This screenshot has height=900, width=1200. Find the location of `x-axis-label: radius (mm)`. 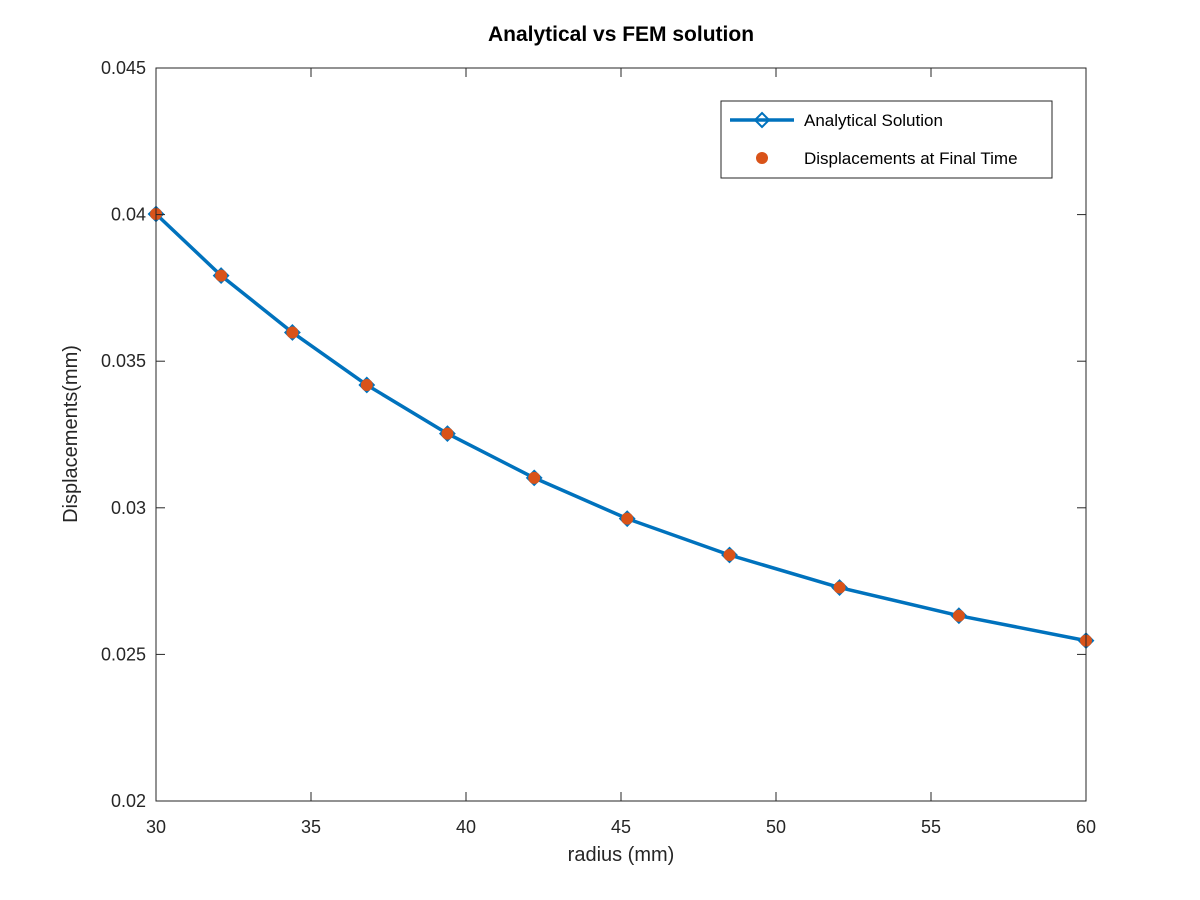

x-axis-label: radius (mm) is located at coordinates (621, 855).